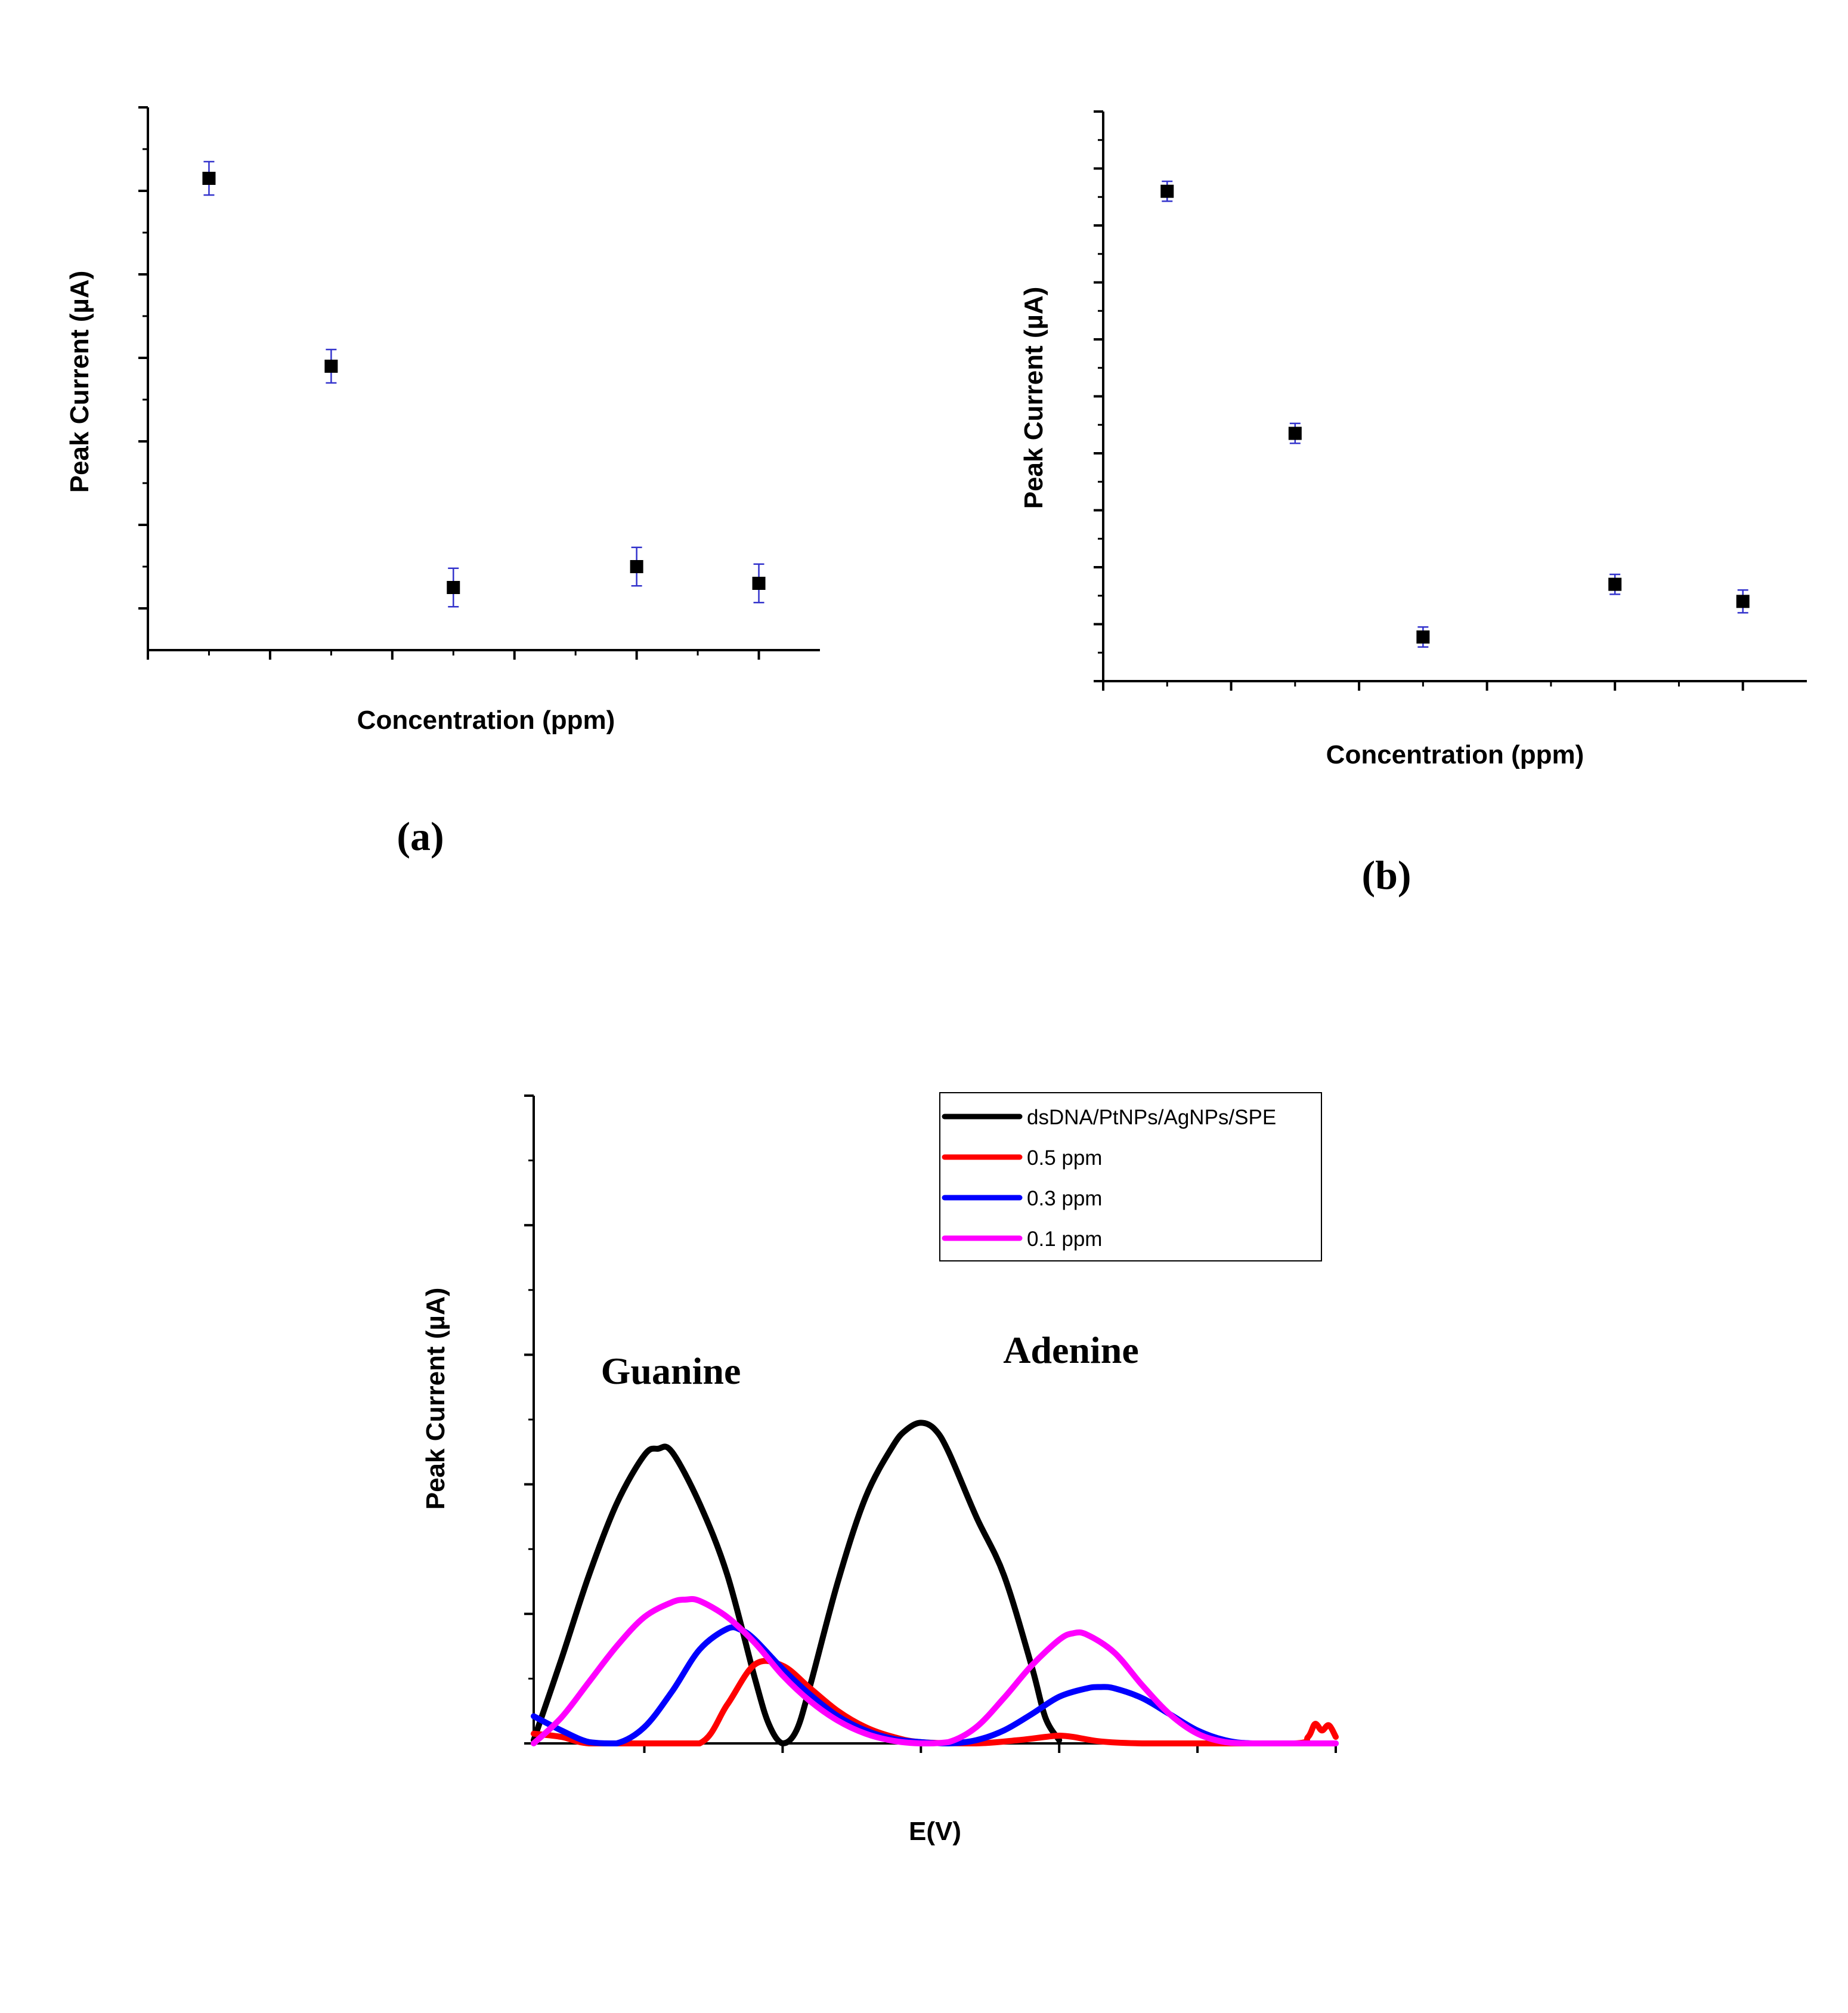 Image resolution: width=1848 pixels, height=2013 pixels. What do you see at coordinates (1386, 875) in the screenshot?
I see `chart-b-panel-label: (b)` at bounding box center [1386, 875].